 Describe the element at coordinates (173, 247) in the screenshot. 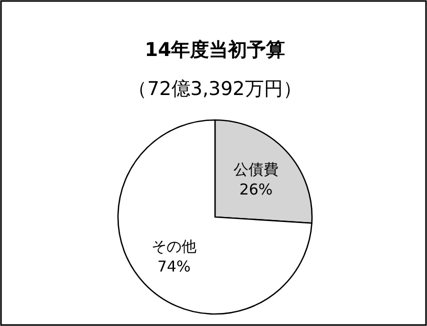

I see `slice-label: その他` at that location.